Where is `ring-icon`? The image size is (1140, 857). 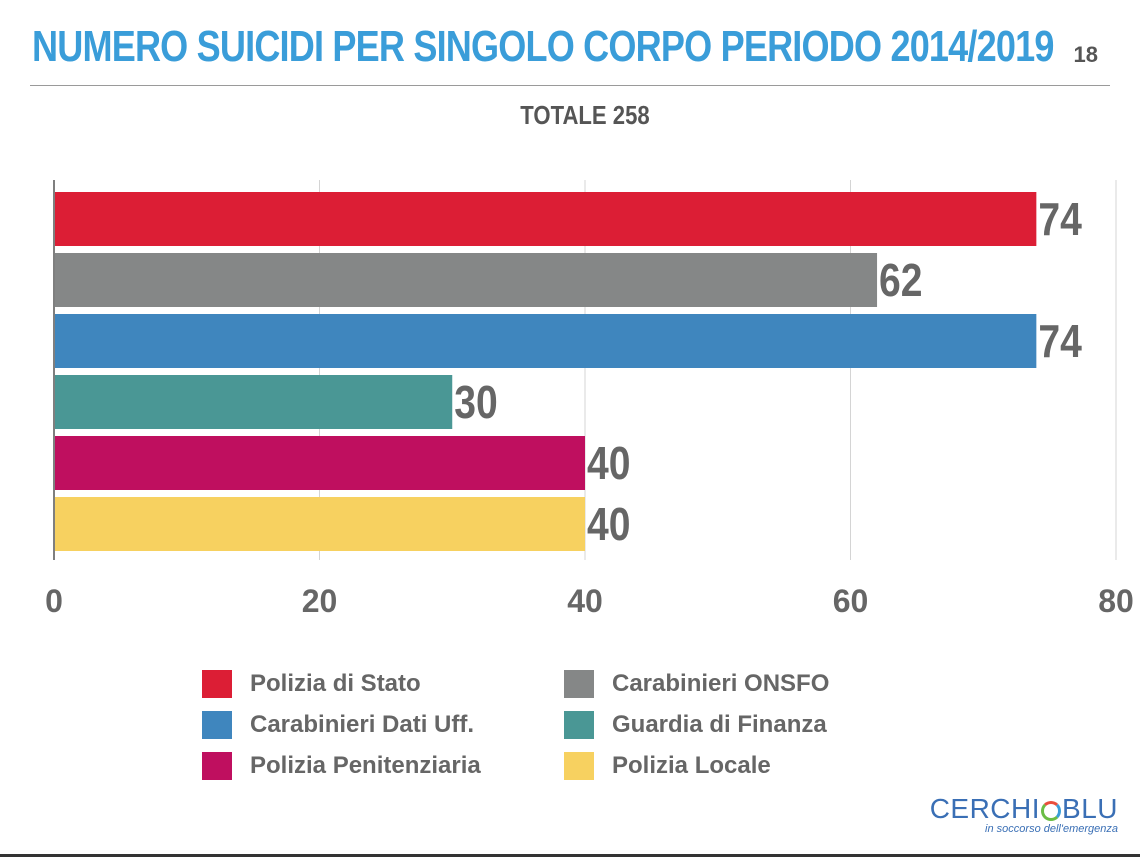
ring-icon is located at coordinates (1051, 810).